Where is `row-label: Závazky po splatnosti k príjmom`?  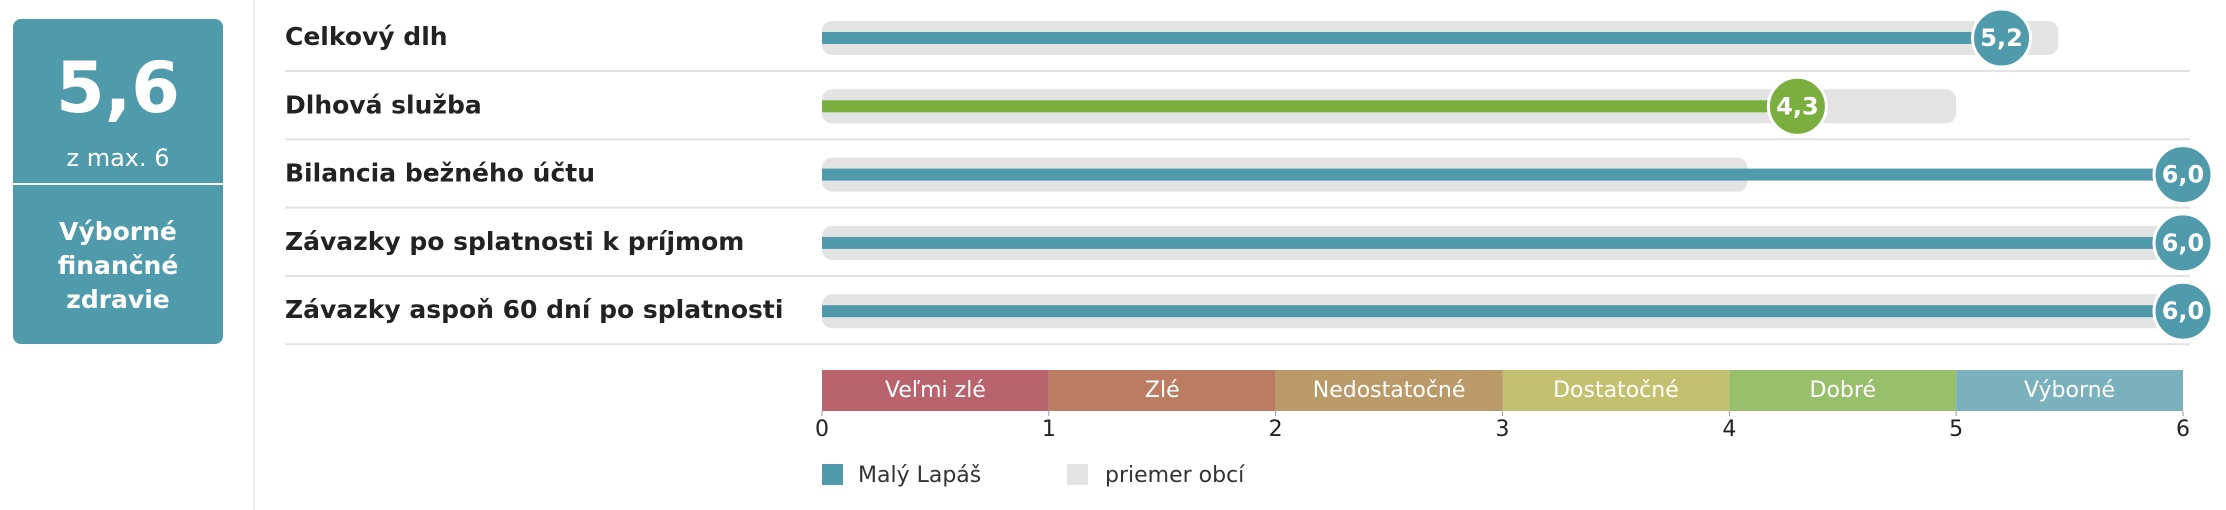
row-label: Závazky po splatnosti k príjmom is located at coordinates (514, 241).